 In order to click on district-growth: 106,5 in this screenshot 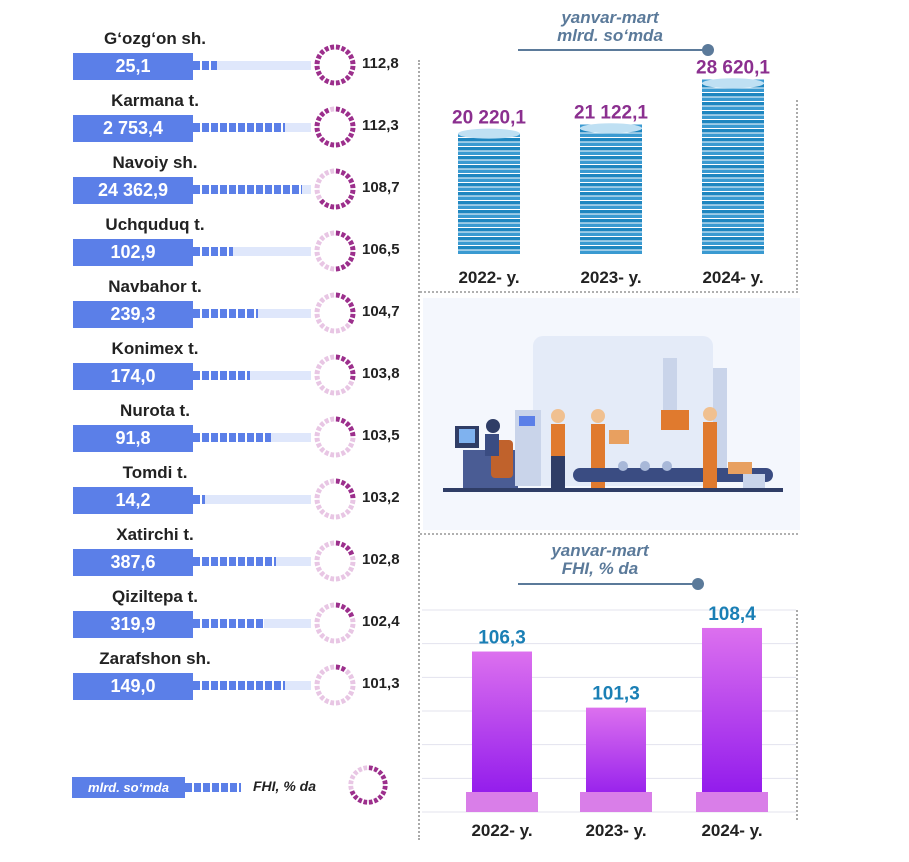, I will do `click(381, 249)`.